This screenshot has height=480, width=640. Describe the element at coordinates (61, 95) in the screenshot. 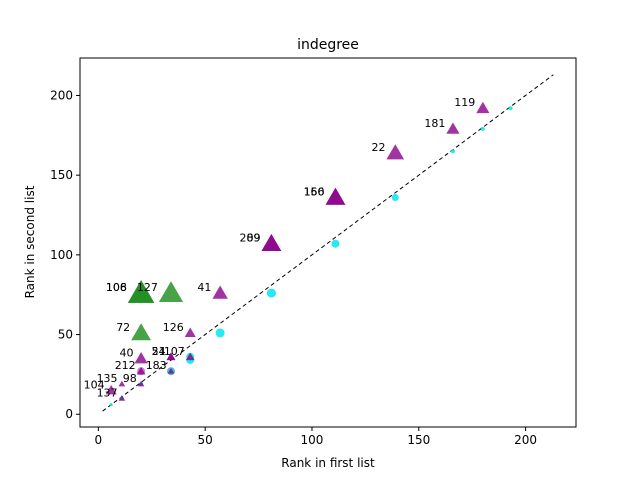

I see `y-tick-label: 200` at that location.